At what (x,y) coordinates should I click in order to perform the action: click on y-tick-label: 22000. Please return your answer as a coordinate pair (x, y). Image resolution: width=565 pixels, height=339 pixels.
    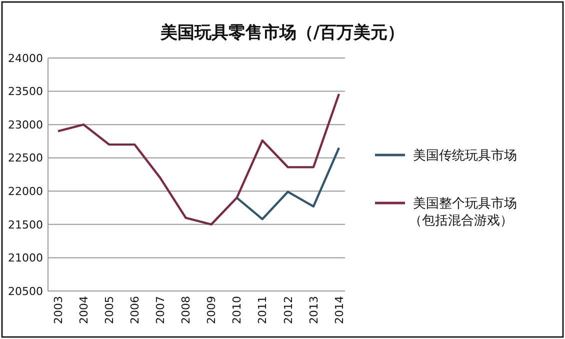
    Looking at the image, I should click on (25, 191).